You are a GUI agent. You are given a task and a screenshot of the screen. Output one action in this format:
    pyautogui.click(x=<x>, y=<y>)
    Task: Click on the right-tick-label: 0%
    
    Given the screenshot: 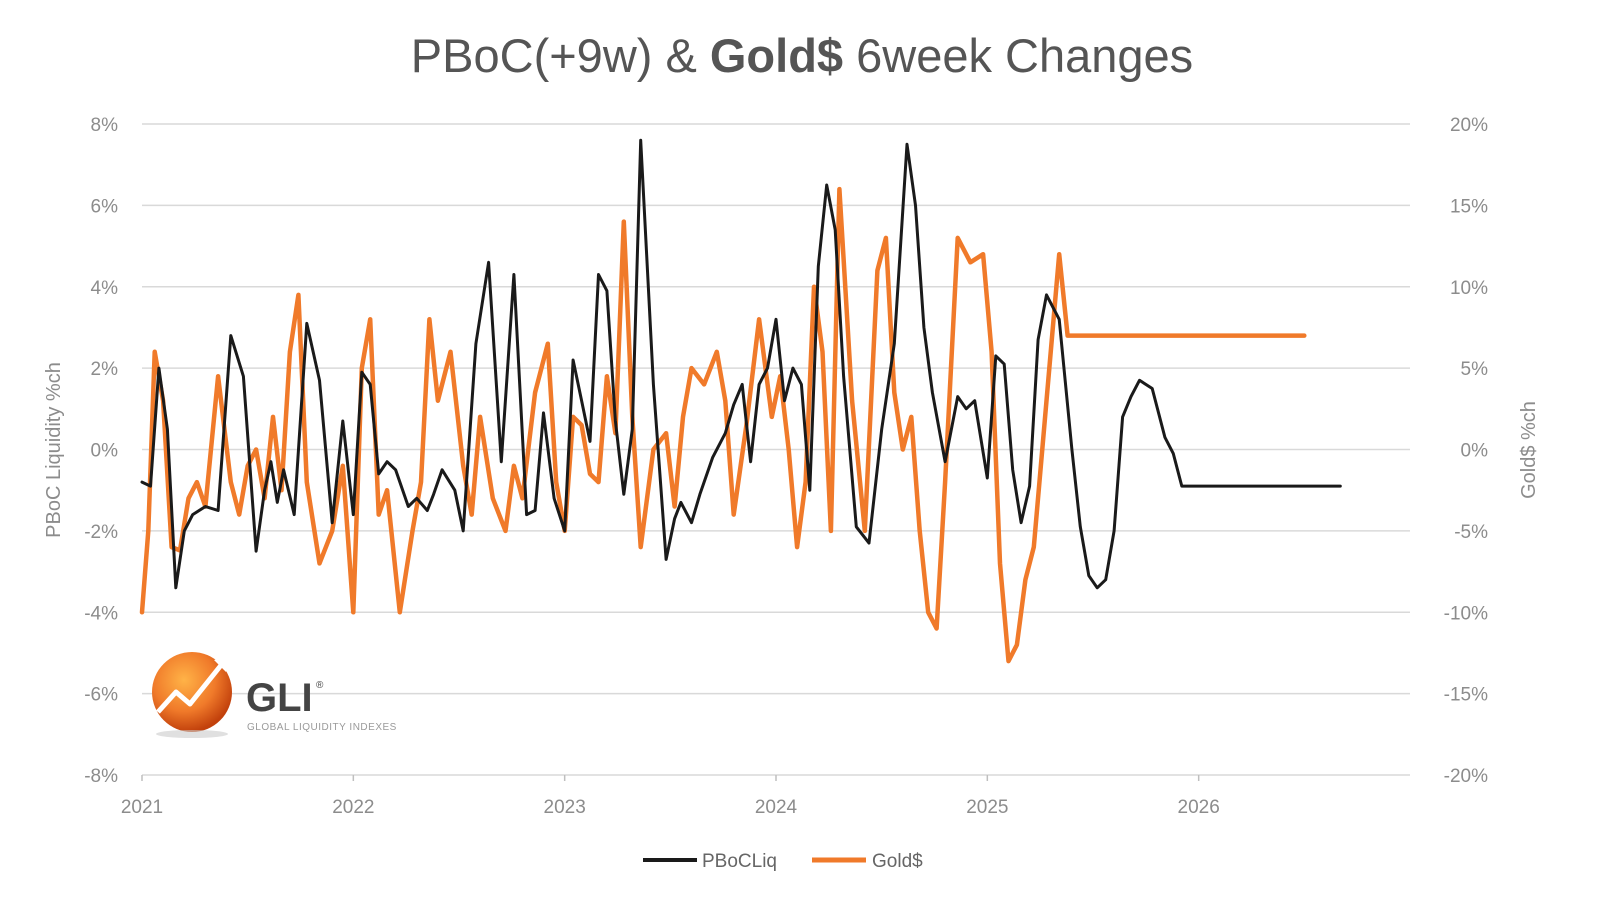 What is the action you would take?
    pyautogui.click(x=1475, y=451)
    